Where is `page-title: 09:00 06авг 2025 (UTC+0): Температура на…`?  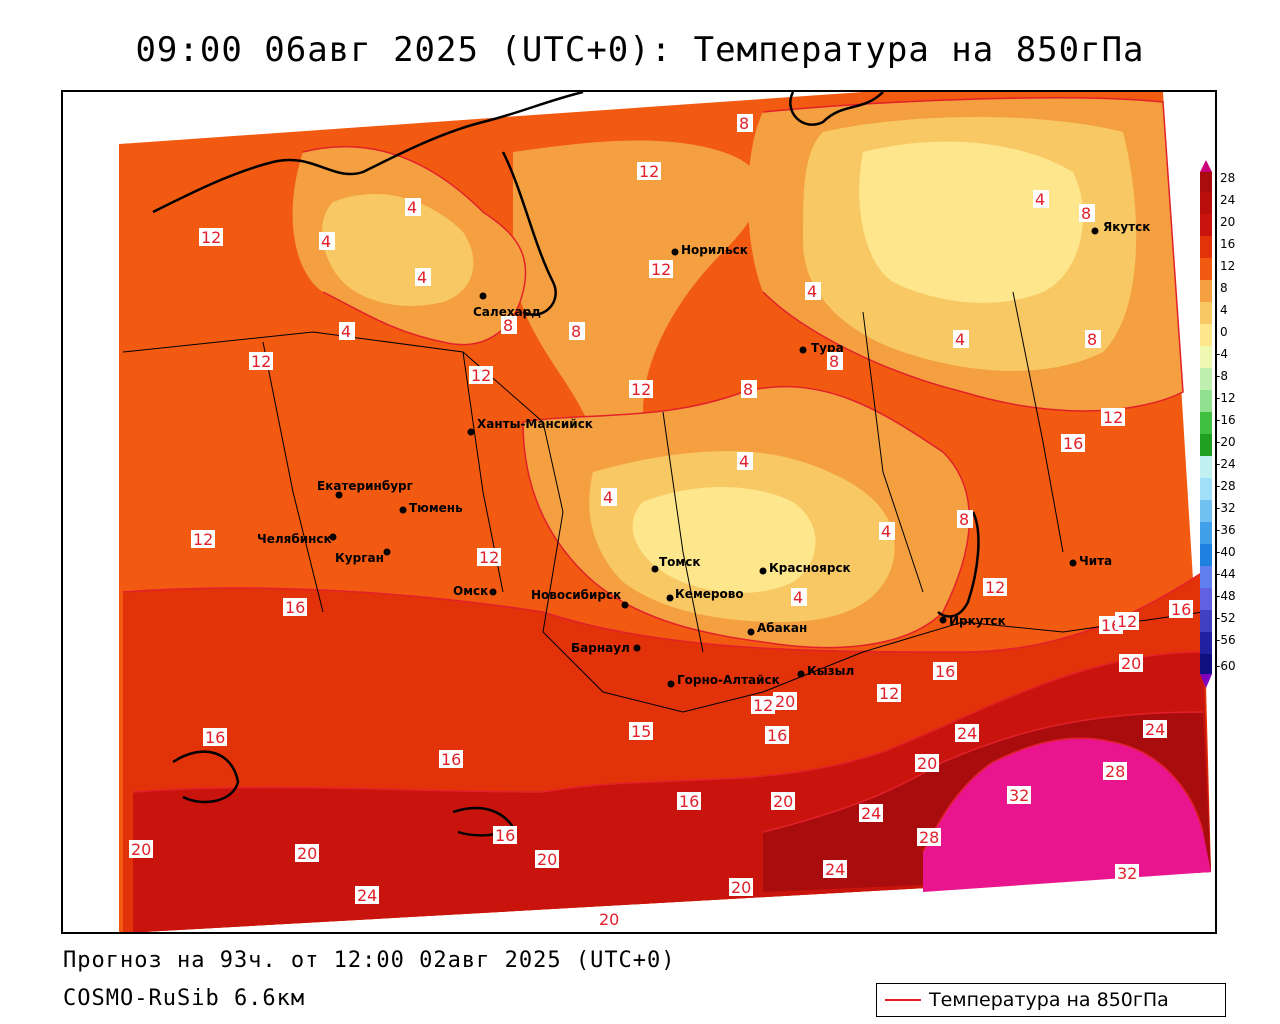
page-title: 09:00 06авг 2025 (UTC+0): Температура на… is located at coordinates (640, 50).